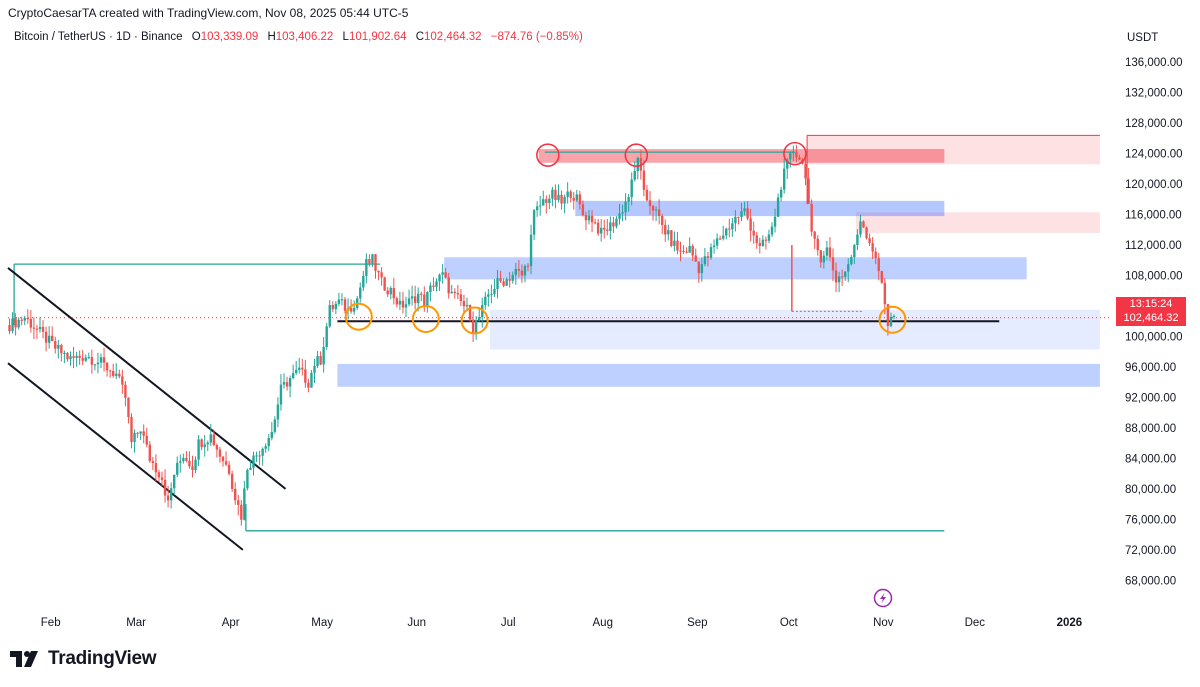  I want to click on support-marker-circle, so click(892, 319).